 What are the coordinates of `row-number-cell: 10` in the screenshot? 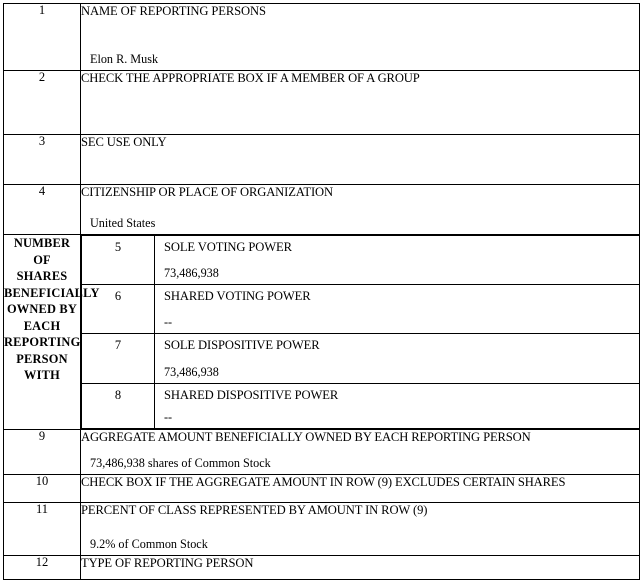 It's located at (42, 488).